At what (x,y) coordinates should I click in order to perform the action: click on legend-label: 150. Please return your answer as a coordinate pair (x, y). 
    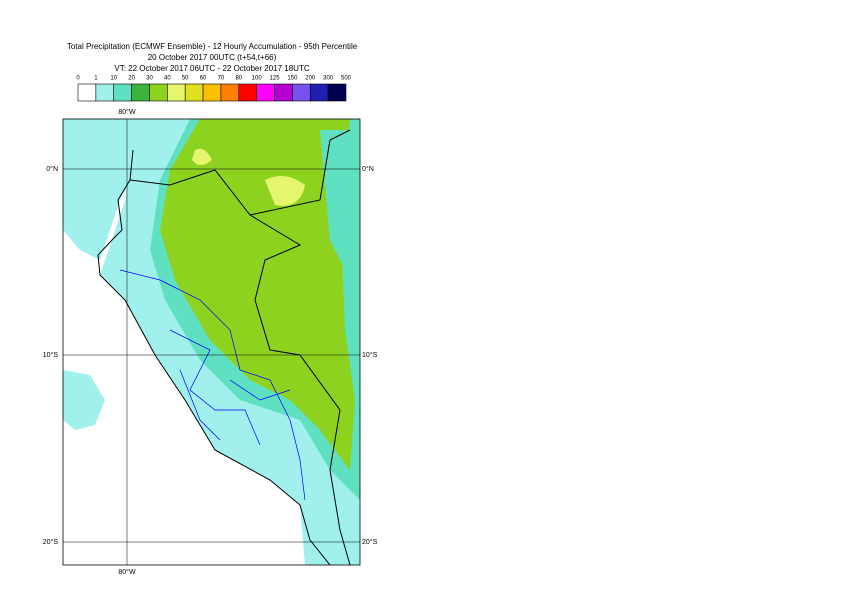
    Looking at the image, I should click on (292, 79).